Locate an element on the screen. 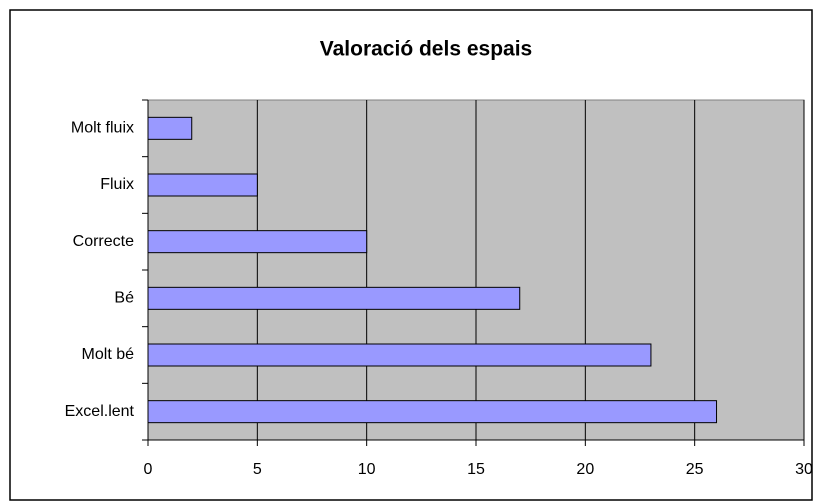  chart-title: Valoració dels espais is located at coordinates (426, 49).